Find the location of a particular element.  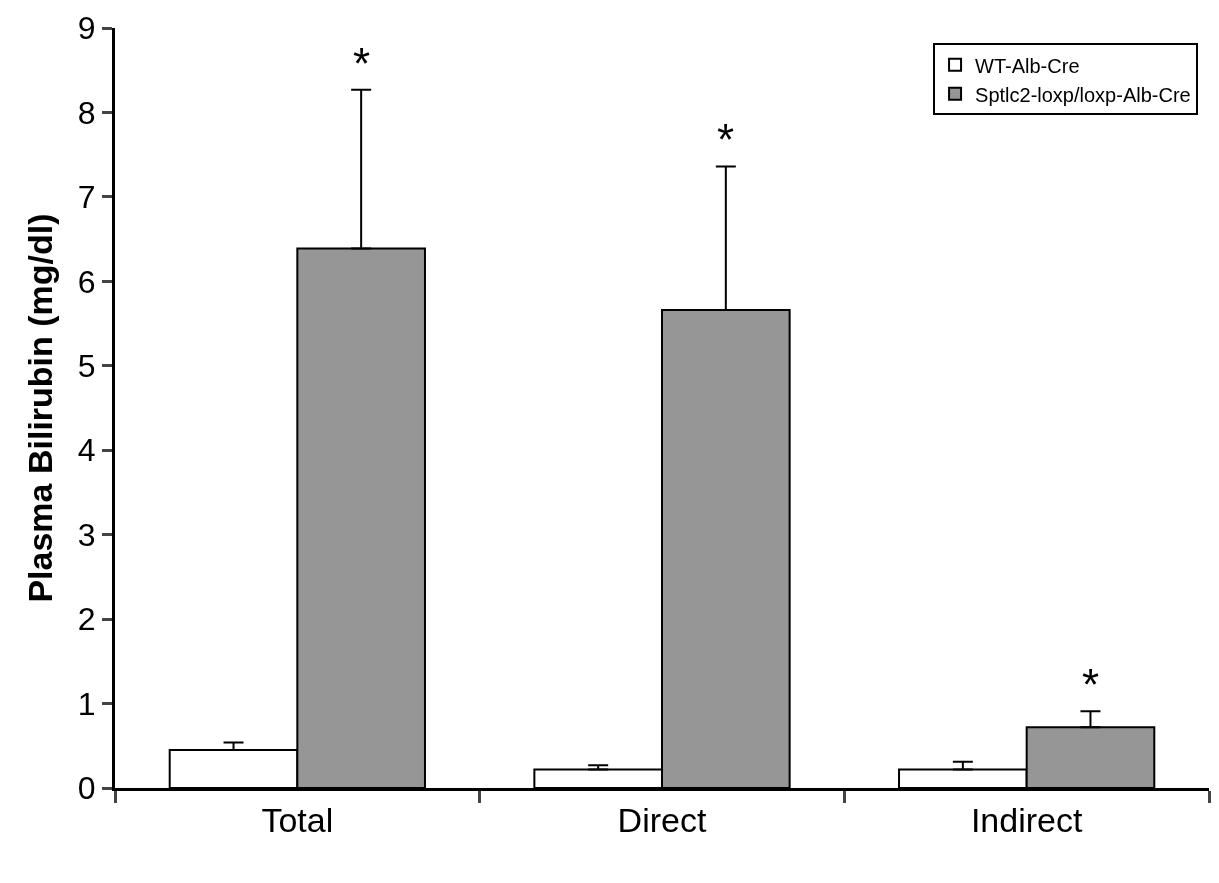

y-tick-label: 8 is located at coordinates (86, 112).